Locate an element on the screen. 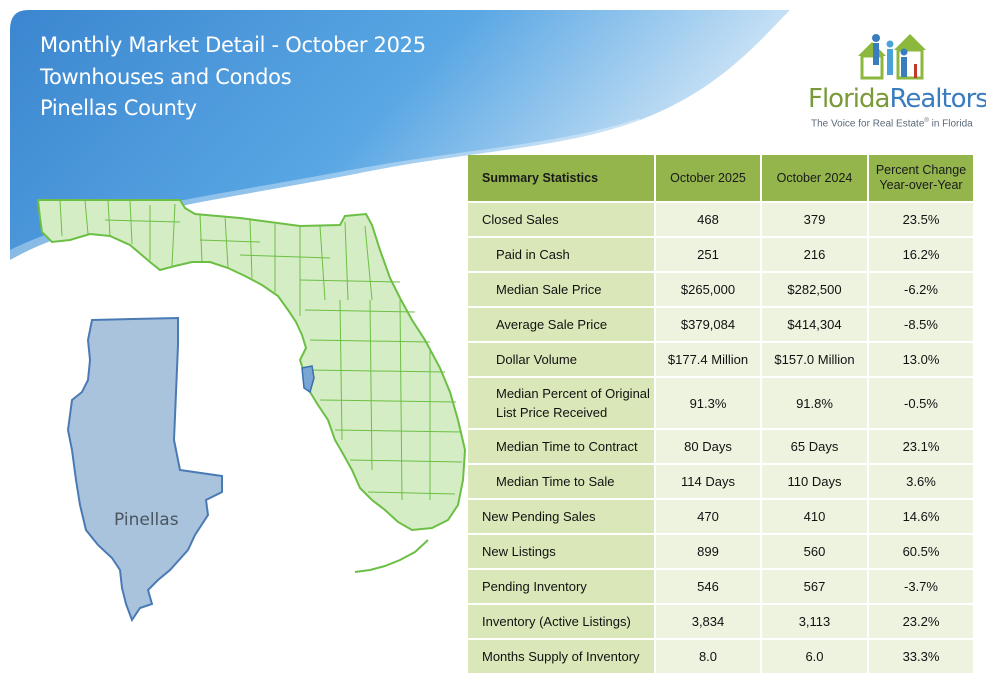 The width and height of the screenshot is (986, 675). row-label: Average Sale Price is located at coordinates (561, 324).